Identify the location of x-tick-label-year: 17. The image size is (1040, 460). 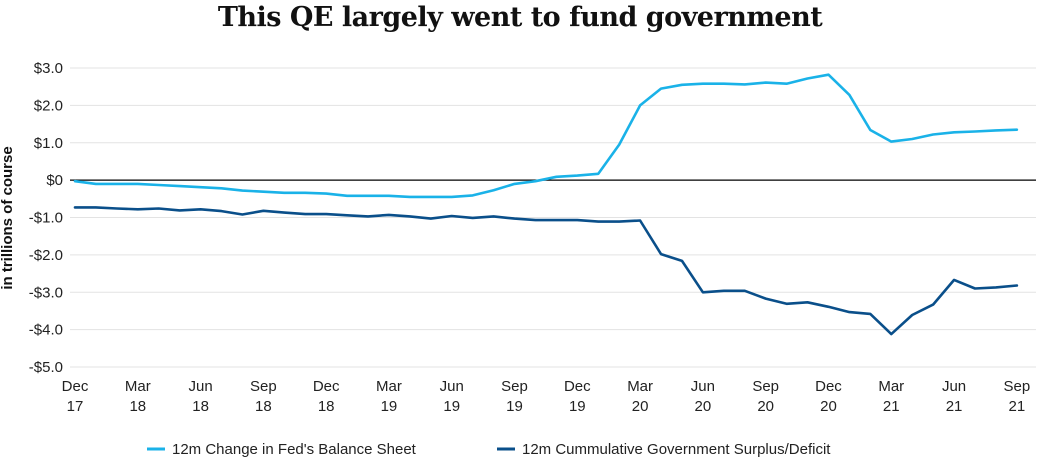
(75, 406).